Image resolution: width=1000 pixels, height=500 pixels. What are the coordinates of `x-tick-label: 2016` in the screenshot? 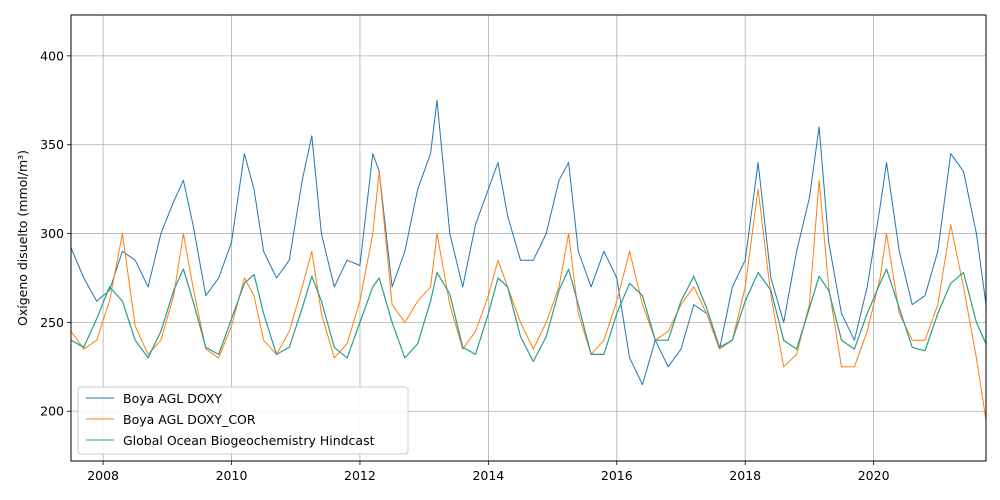 It's located at (617, 475).